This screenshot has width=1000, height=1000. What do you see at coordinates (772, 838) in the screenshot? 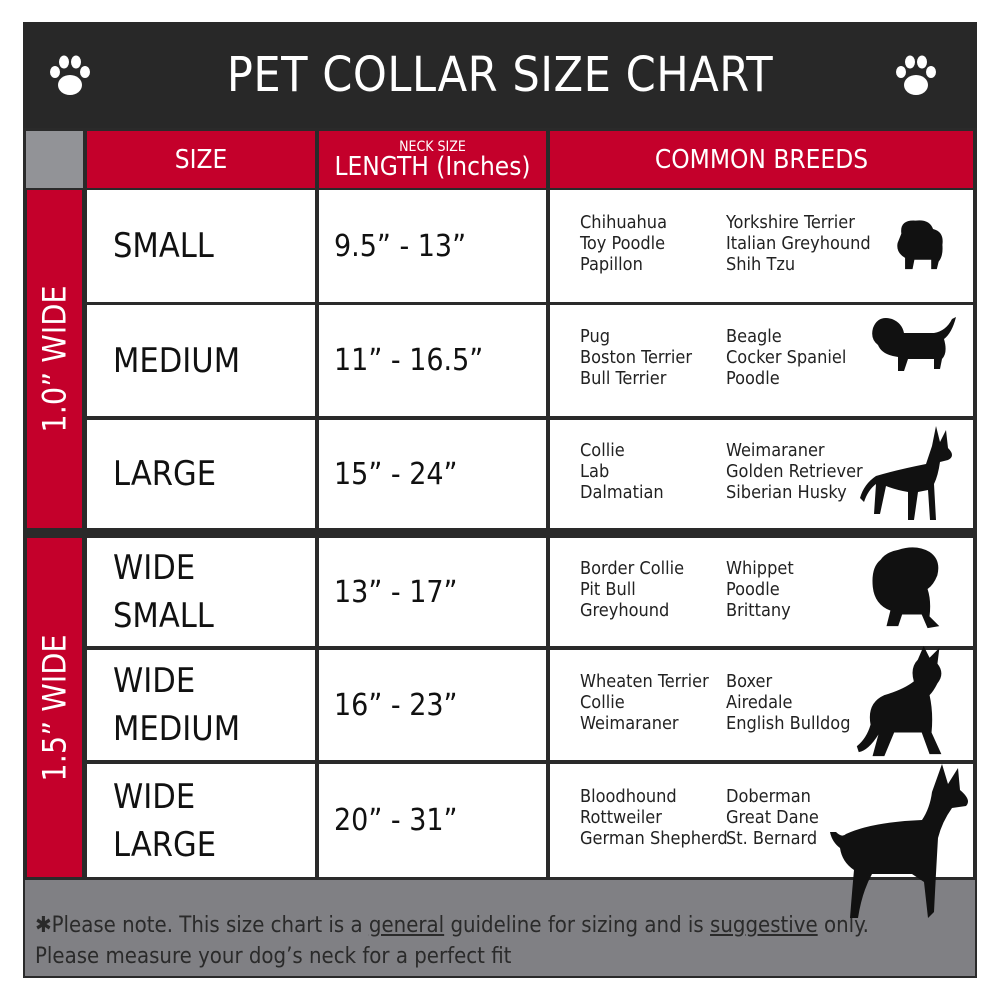
I see `breed-name: St. Bernard` at bounding box center [772, 838].